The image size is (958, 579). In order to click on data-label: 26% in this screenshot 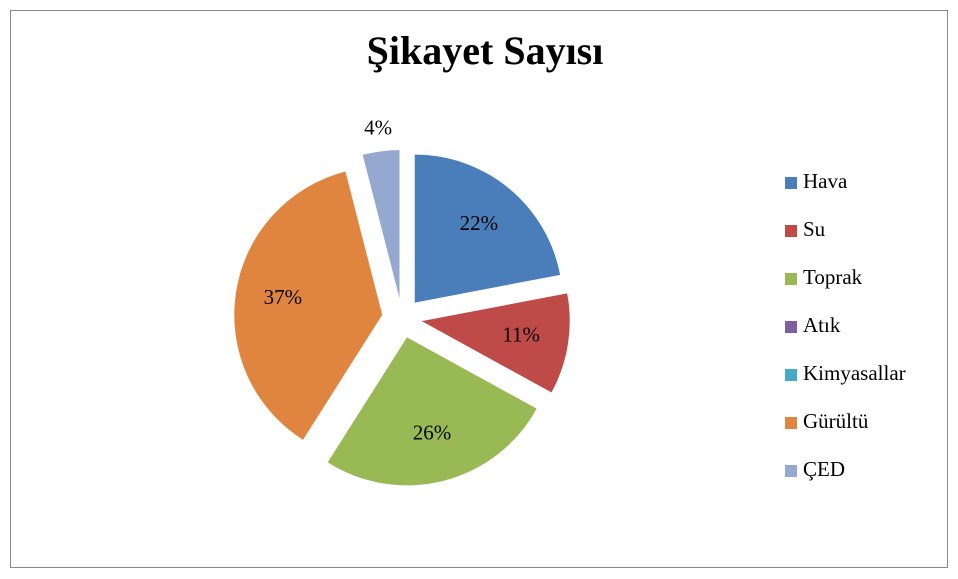, I will do `click(432, 433)`.